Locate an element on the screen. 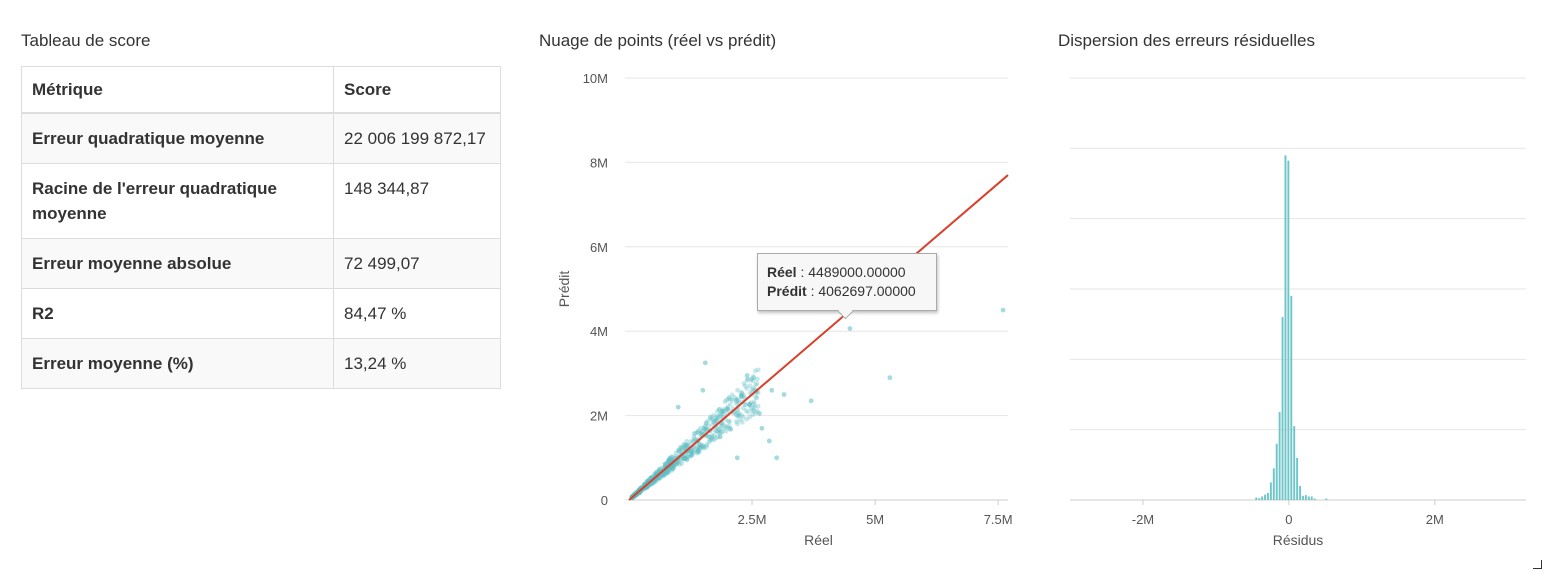 The width and height of the screenshot is (1554, 573). score-cell: 22 006 199 872,17 is located at coordinates (417, 138).